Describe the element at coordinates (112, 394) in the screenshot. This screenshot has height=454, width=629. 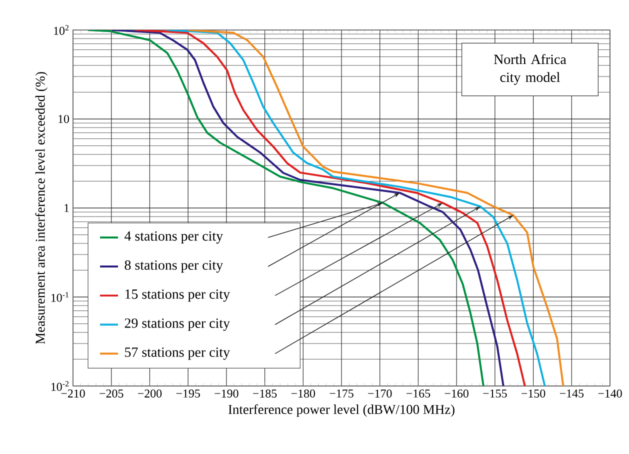
I see `x-tick-label: −205` at that location.